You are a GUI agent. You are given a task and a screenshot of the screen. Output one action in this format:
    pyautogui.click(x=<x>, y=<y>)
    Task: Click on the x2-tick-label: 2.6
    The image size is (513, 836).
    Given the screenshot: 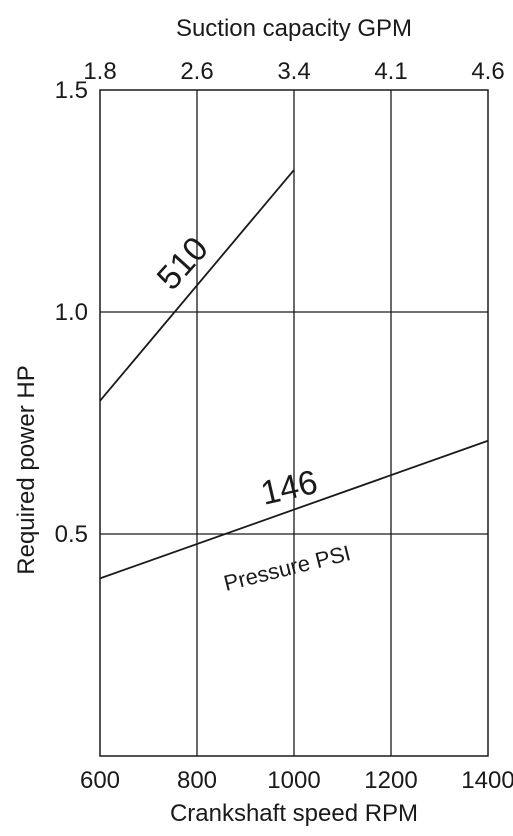 What is the action you would take?
    pyautogui.click(x=196, y=71)
    